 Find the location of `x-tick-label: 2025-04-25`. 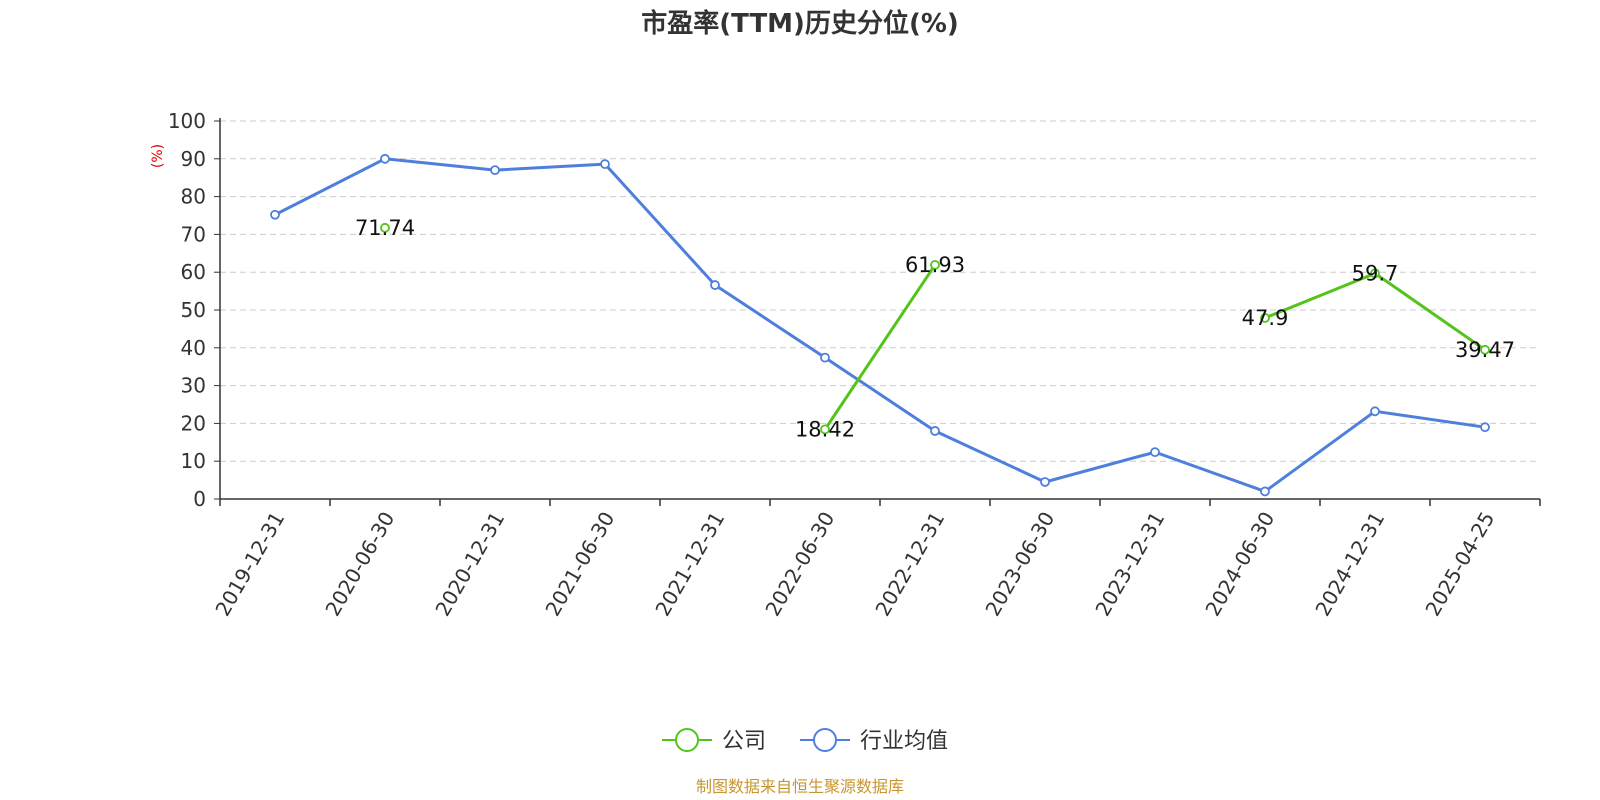

x-tick-label: 2025-04-25 is located at coordinates (1459, 564).